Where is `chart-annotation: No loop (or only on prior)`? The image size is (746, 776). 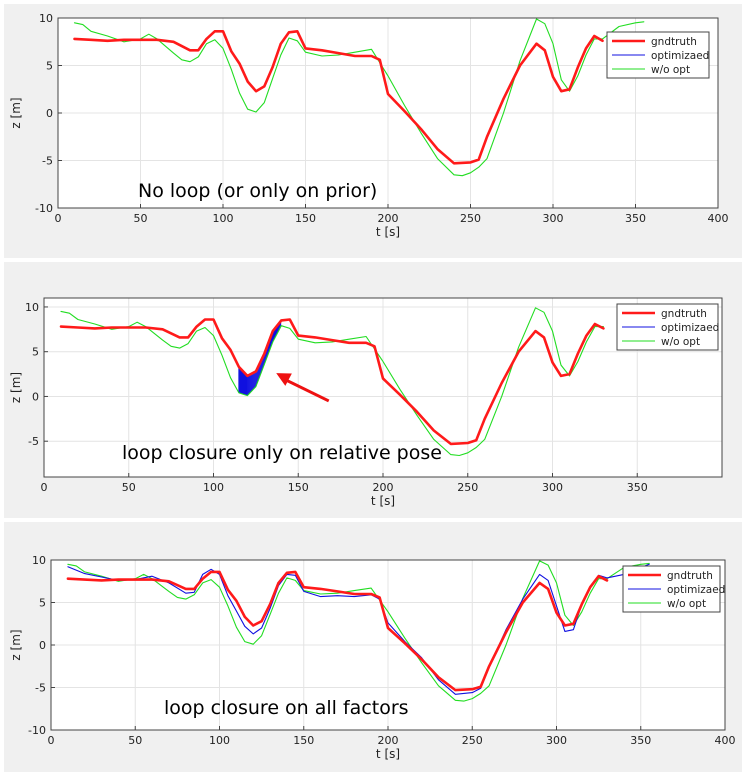 chart-annotation: No loop (or only on prior) is located at coordinates (258, 191).